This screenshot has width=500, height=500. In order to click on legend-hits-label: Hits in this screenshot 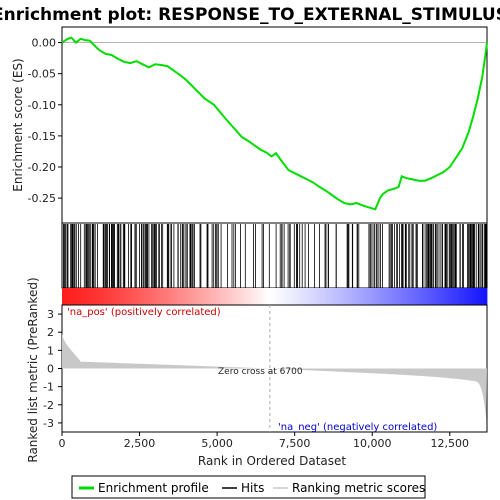, I will do `click(252, 488)`.